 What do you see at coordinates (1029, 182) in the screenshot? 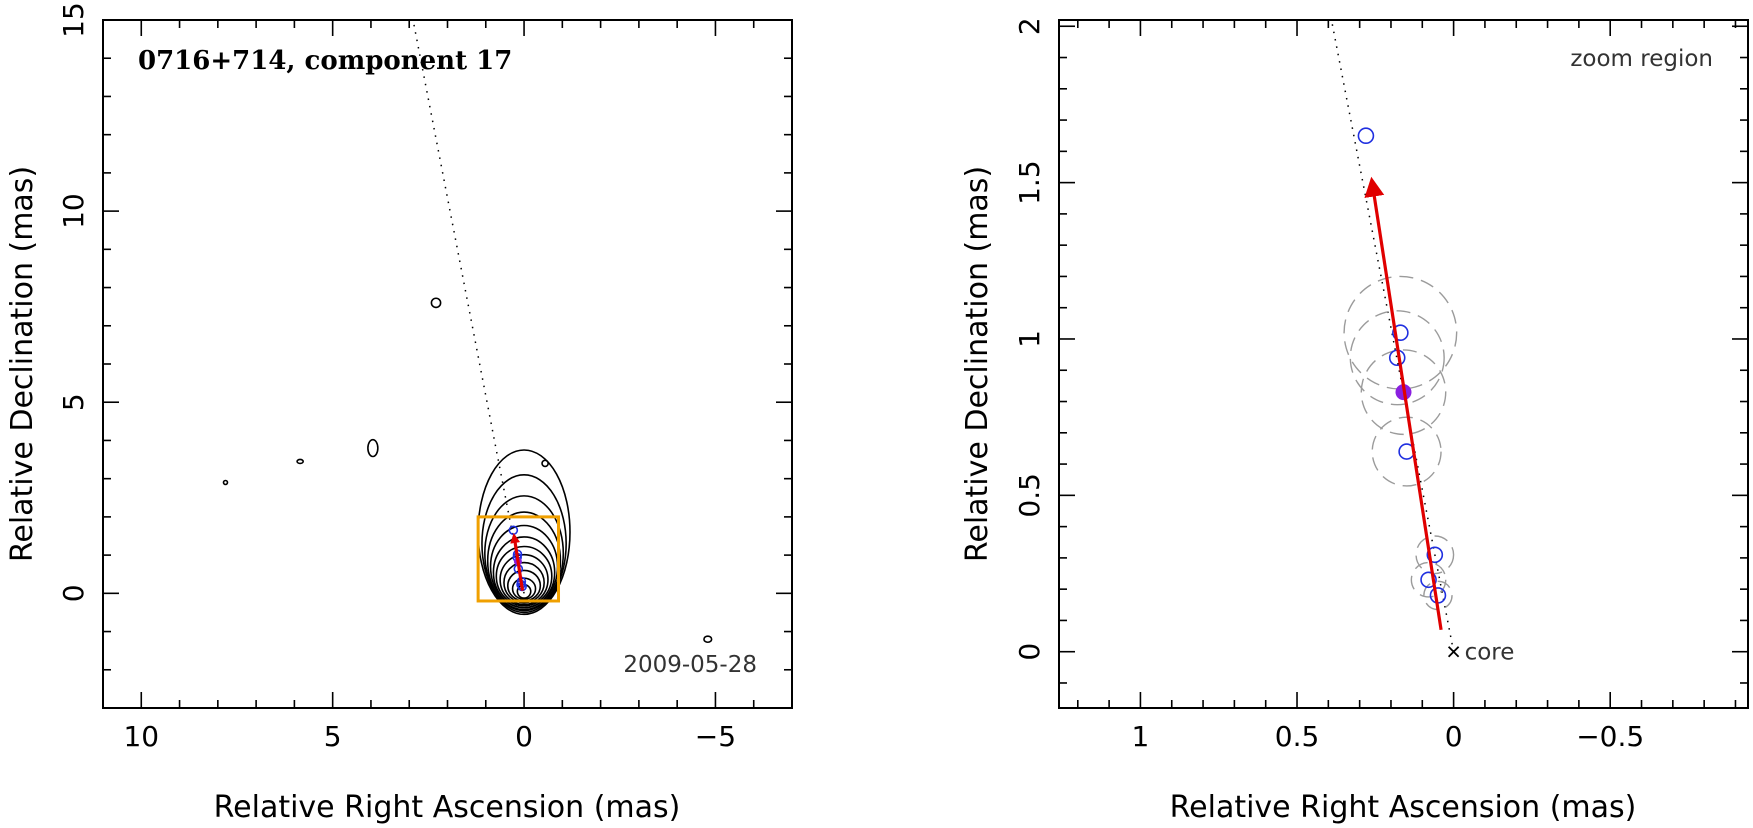
I see `right-y-tick-label: 1.5` at bounding box center [1029, 182].